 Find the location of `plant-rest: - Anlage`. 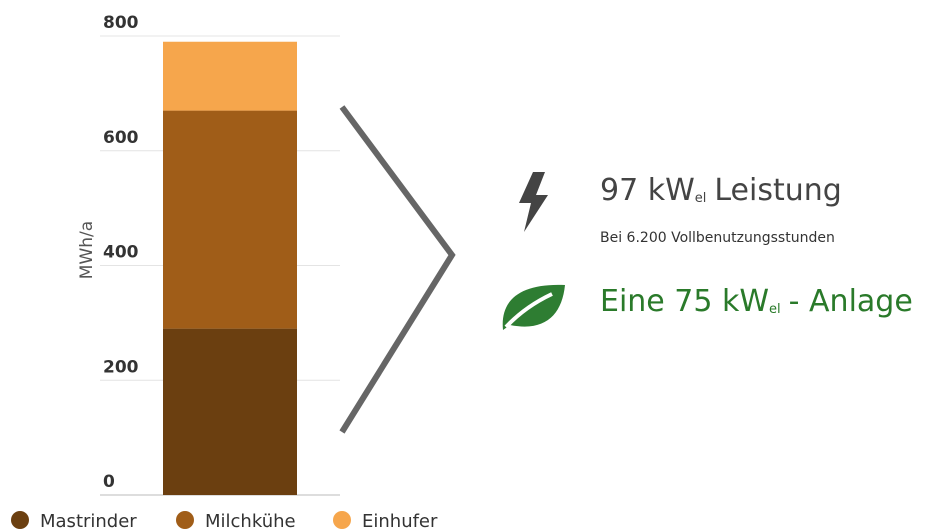

plant-rest: - Anlage is located at coordinates (851, 301).